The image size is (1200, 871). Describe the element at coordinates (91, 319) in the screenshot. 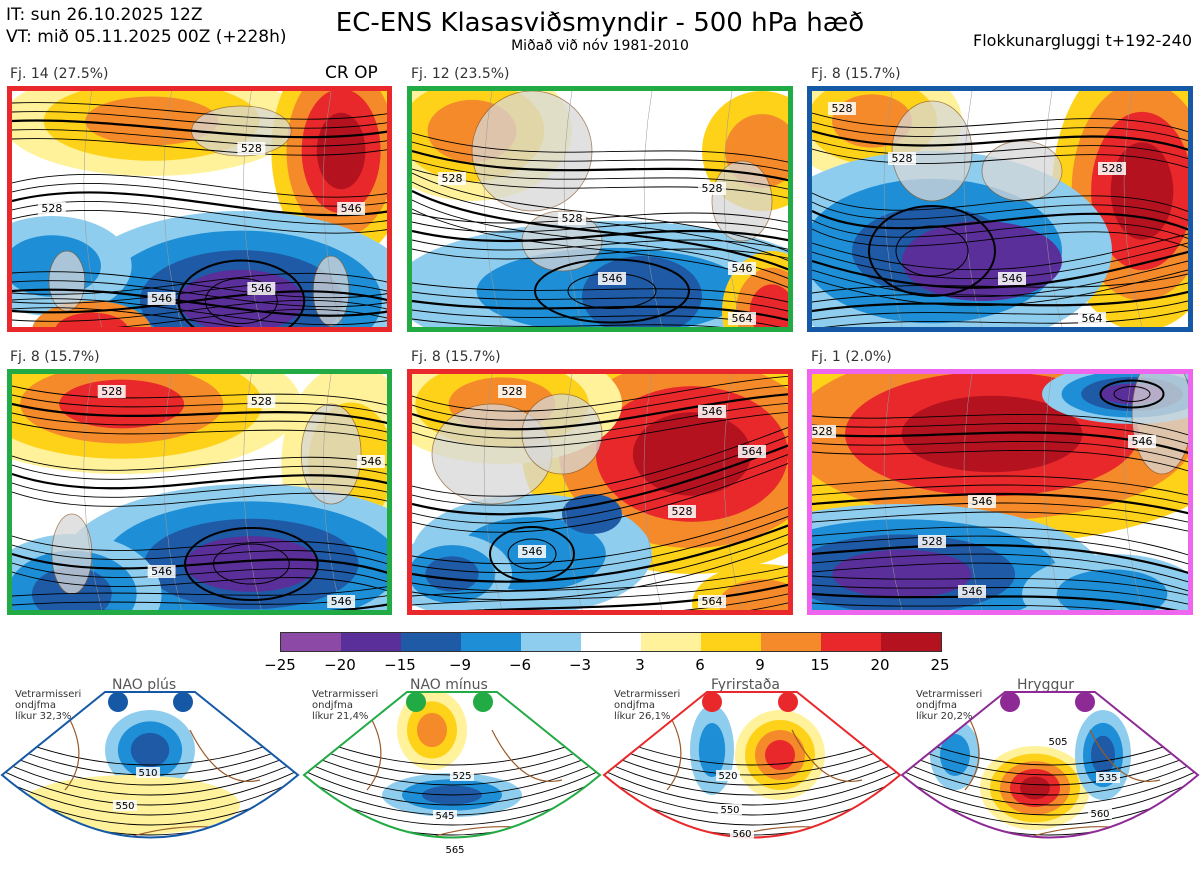

I see `anomaly-area` at that location.